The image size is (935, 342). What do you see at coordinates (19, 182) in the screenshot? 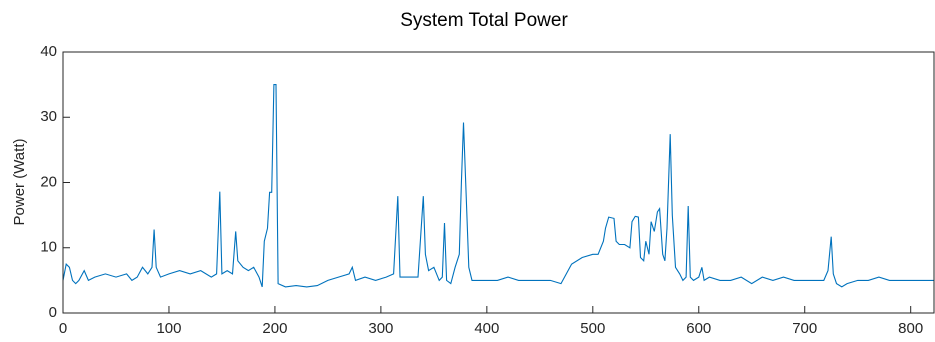
I see `y-axis-label: Power (Watt)` at bounding box center [19, 182].